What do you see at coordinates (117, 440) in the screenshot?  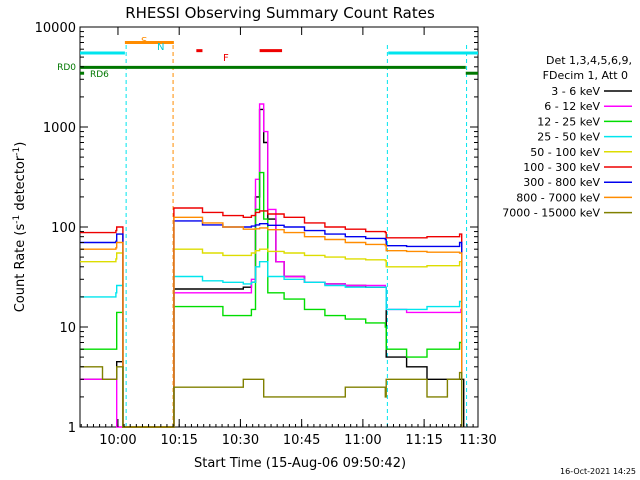 I see `x-tick-label-10-00: 10:00` at bounding box center [117, 440].